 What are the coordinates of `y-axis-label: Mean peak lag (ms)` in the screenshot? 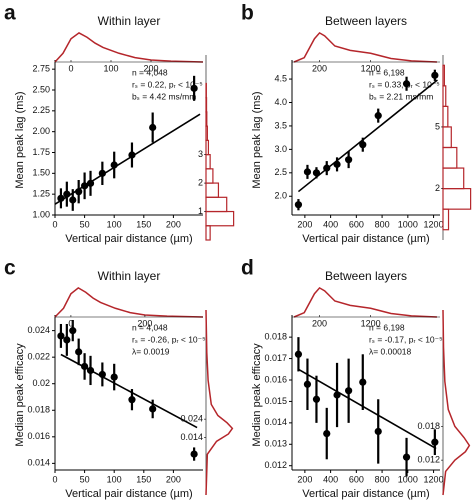 It's located at (20, 139).